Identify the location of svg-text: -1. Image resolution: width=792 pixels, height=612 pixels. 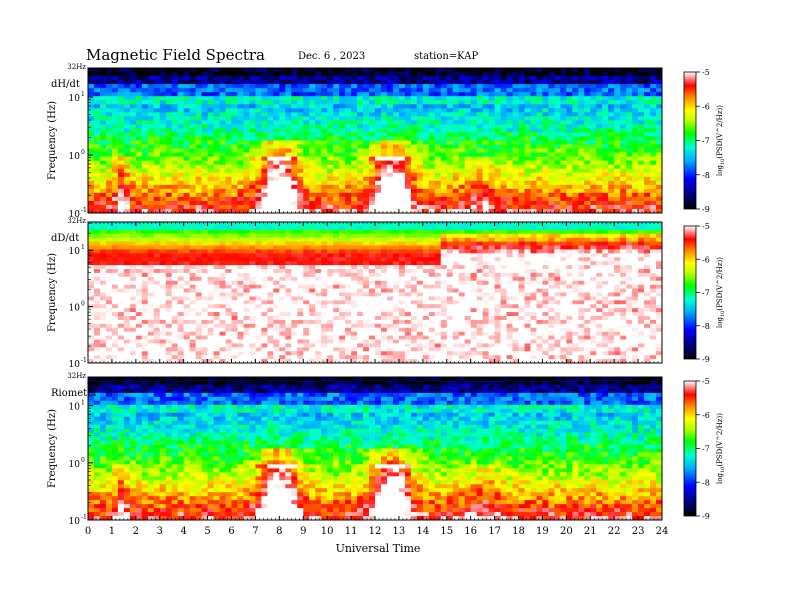
(84, 210).